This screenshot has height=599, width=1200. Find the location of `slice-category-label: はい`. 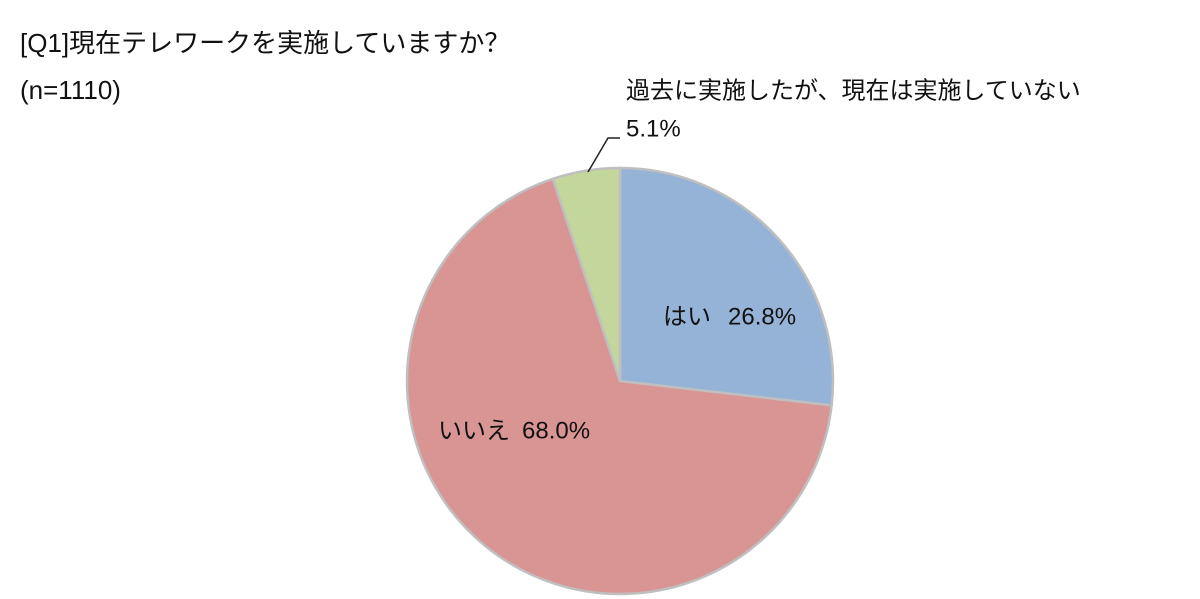

slice-category-label: はい is located at coordinates (687, 316).